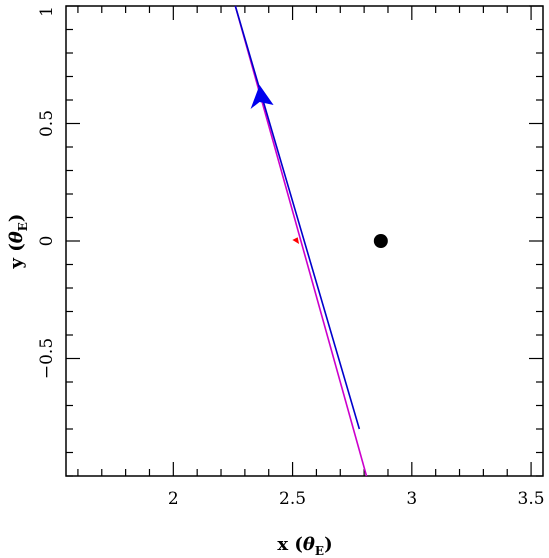  I want to click on direction-arrow, so click(262, 97).